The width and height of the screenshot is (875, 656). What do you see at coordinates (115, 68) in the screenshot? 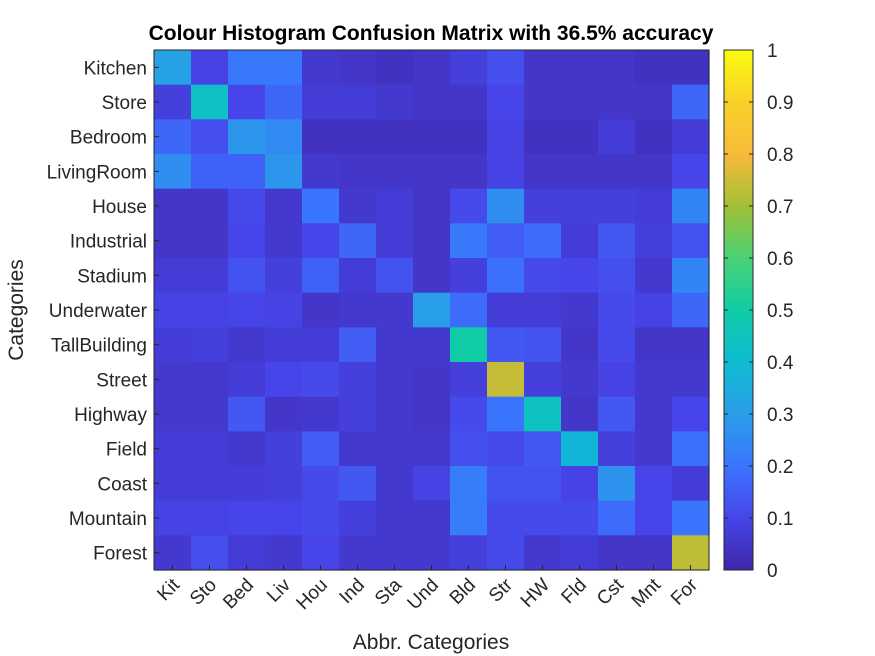
I see `y-tick-label: Kitchen` at bounding box center [115, 68].